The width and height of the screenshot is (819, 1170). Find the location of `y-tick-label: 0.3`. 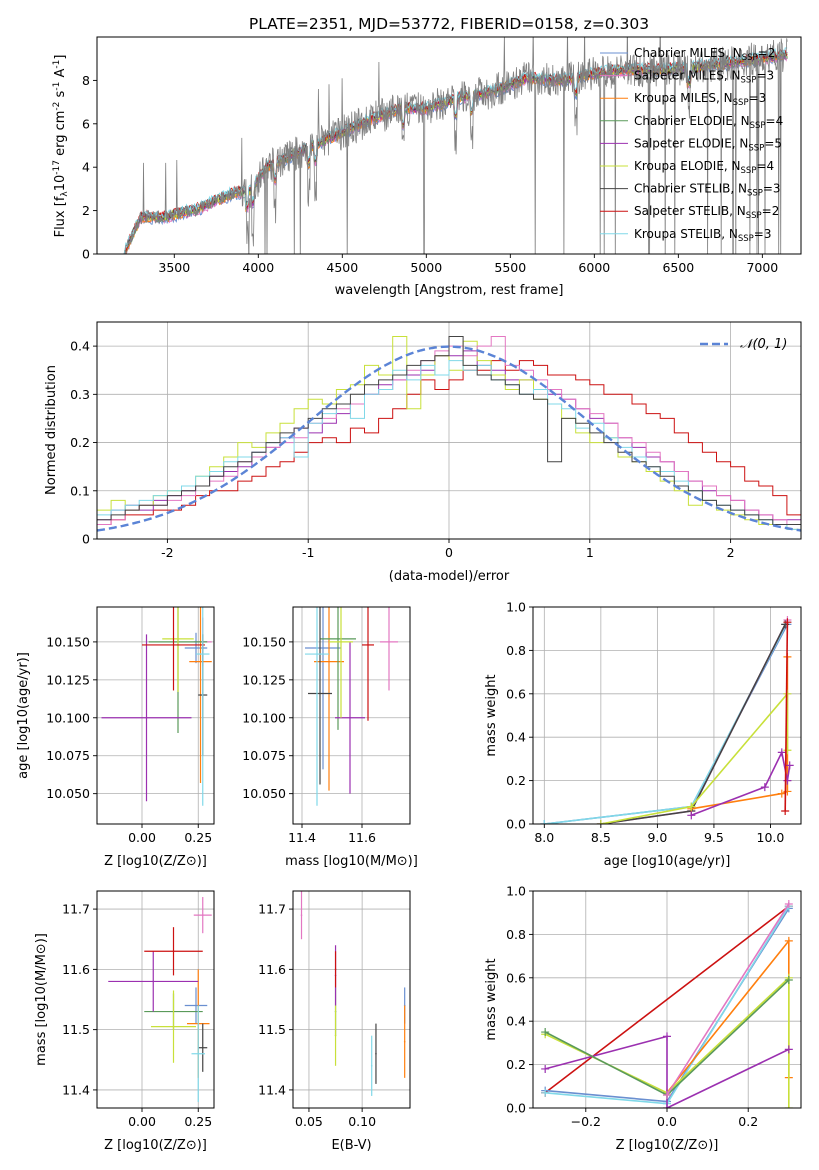

y-tick-label: 0.3 is located at coordinates (80, 394).